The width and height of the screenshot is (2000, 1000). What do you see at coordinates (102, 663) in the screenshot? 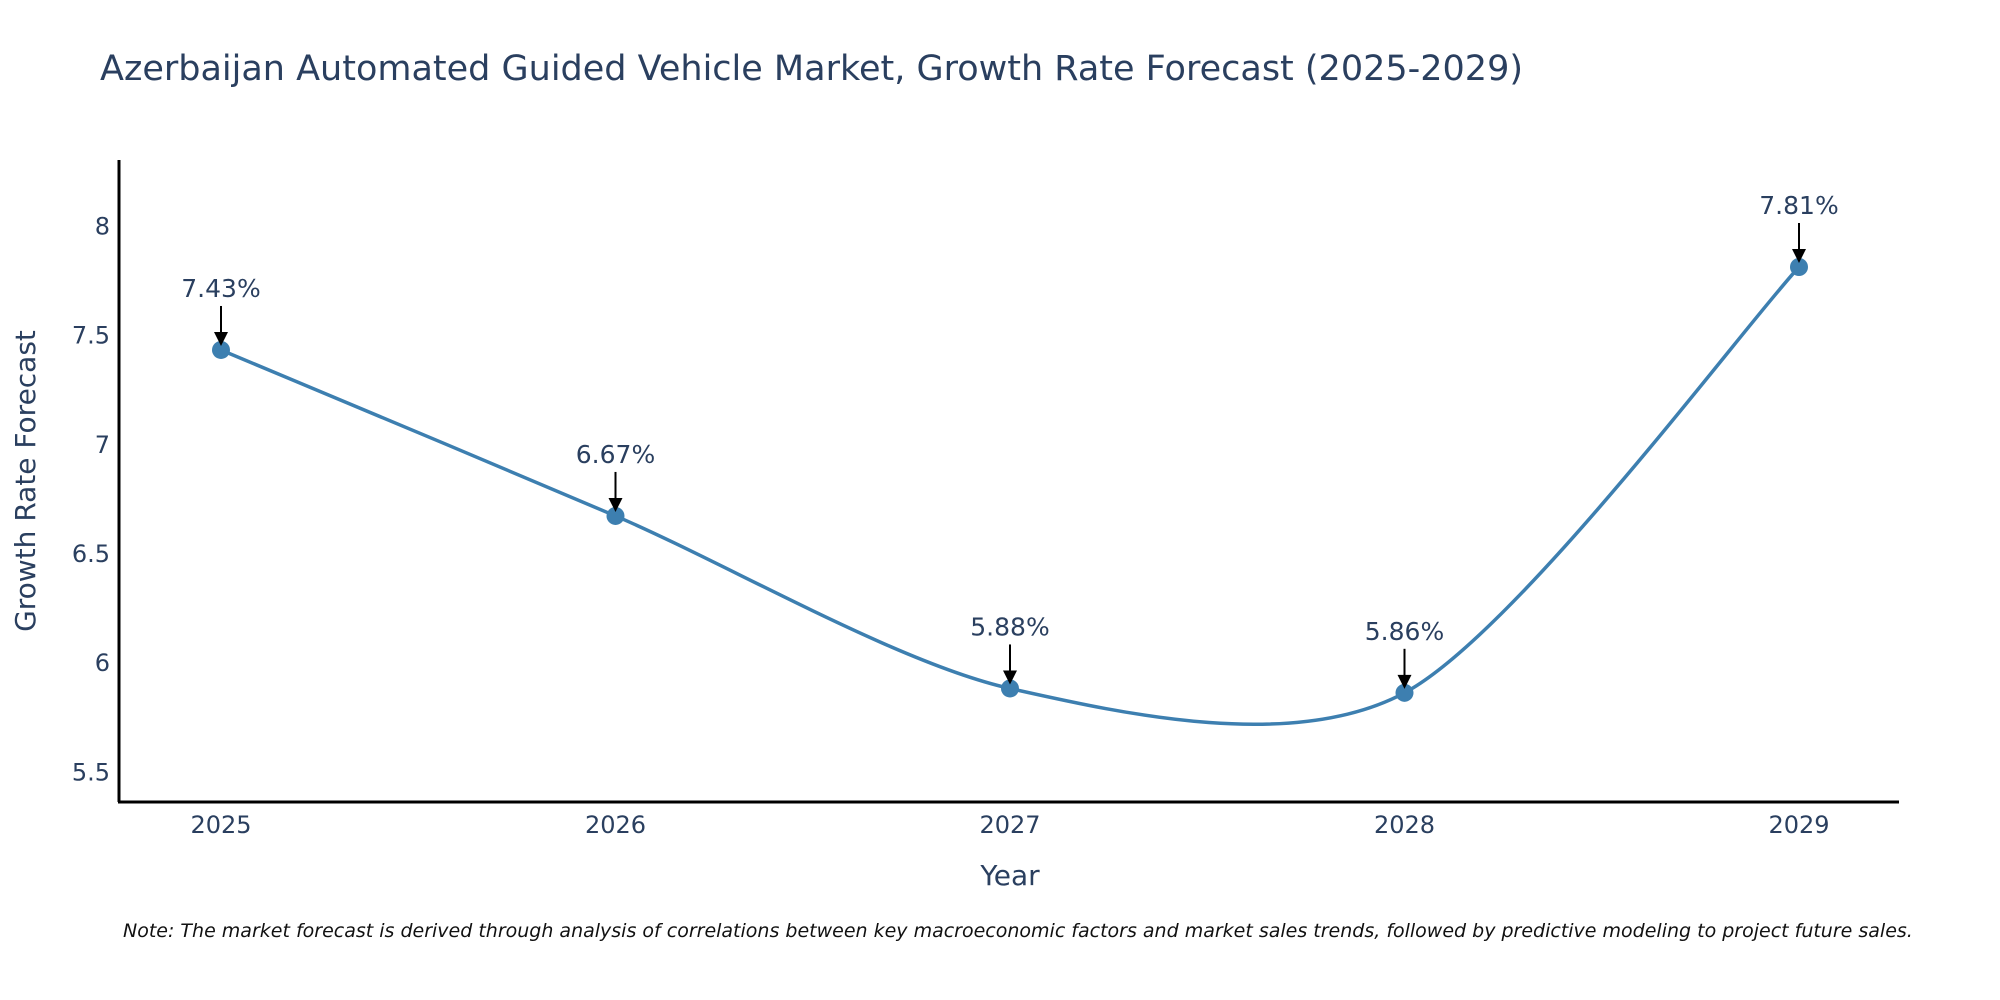
I see `y-tick-label: 6` at bounding box center [102, 663].